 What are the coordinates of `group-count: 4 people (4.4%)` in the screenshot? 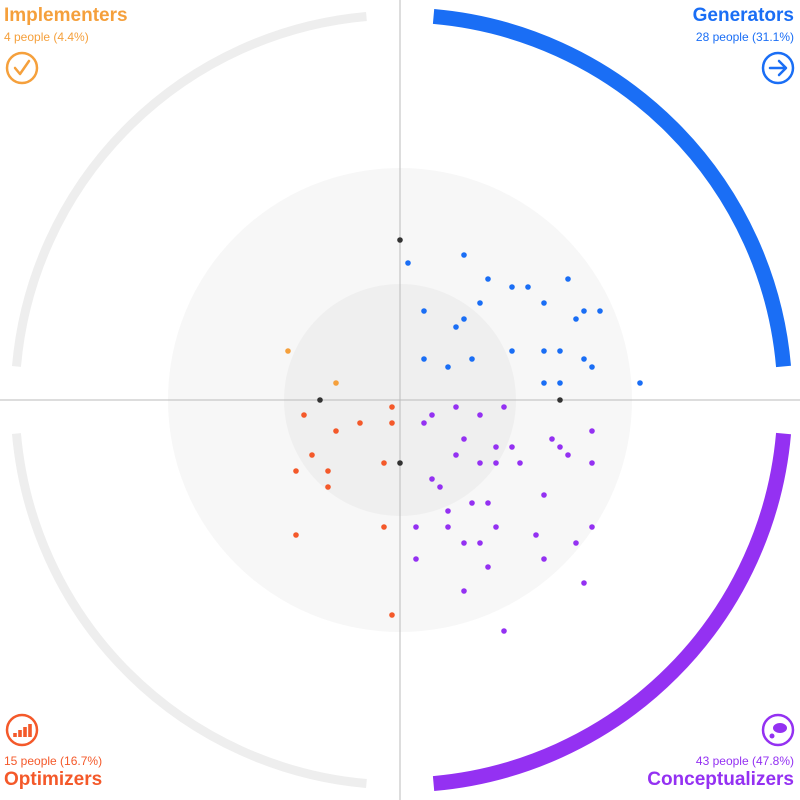 It's located at (46, 37).